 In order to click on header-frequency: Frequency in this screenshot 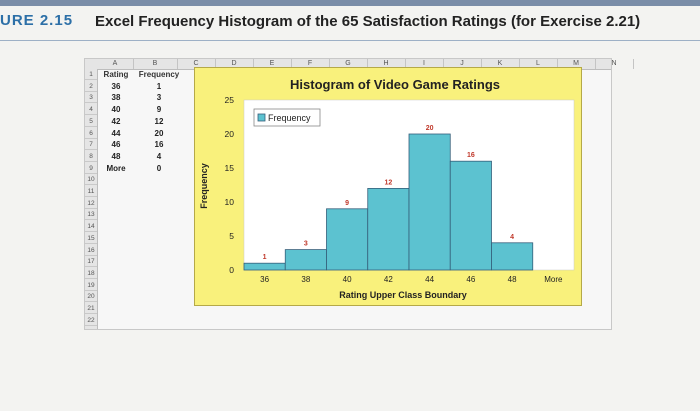, I will do `click(159, 74)`.